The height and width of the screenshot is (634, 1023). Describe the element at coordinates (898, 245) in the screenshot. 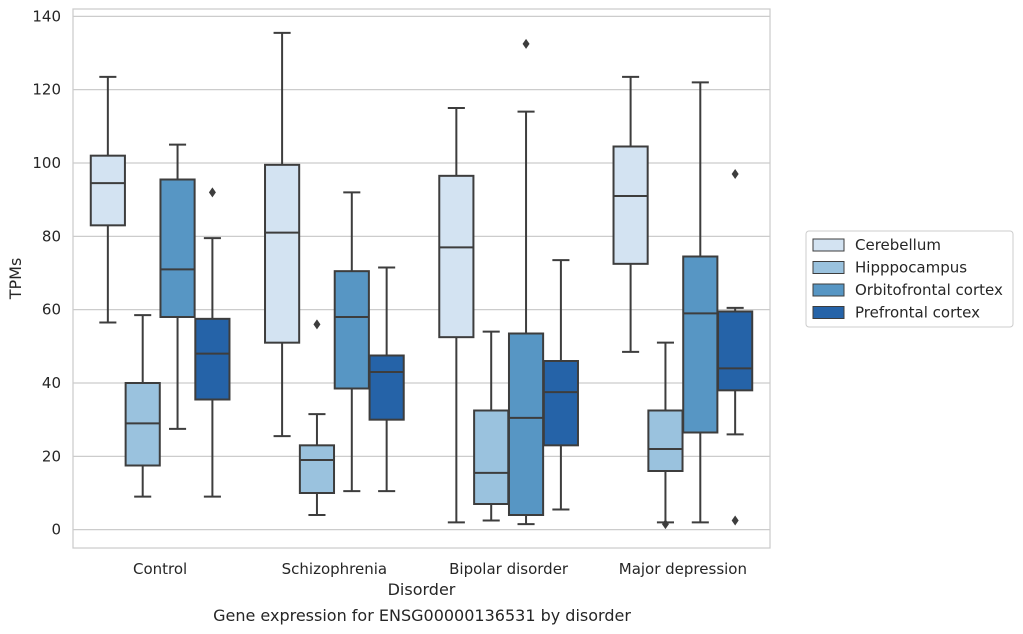

I see `legend-label: Cerebellum` at that location.